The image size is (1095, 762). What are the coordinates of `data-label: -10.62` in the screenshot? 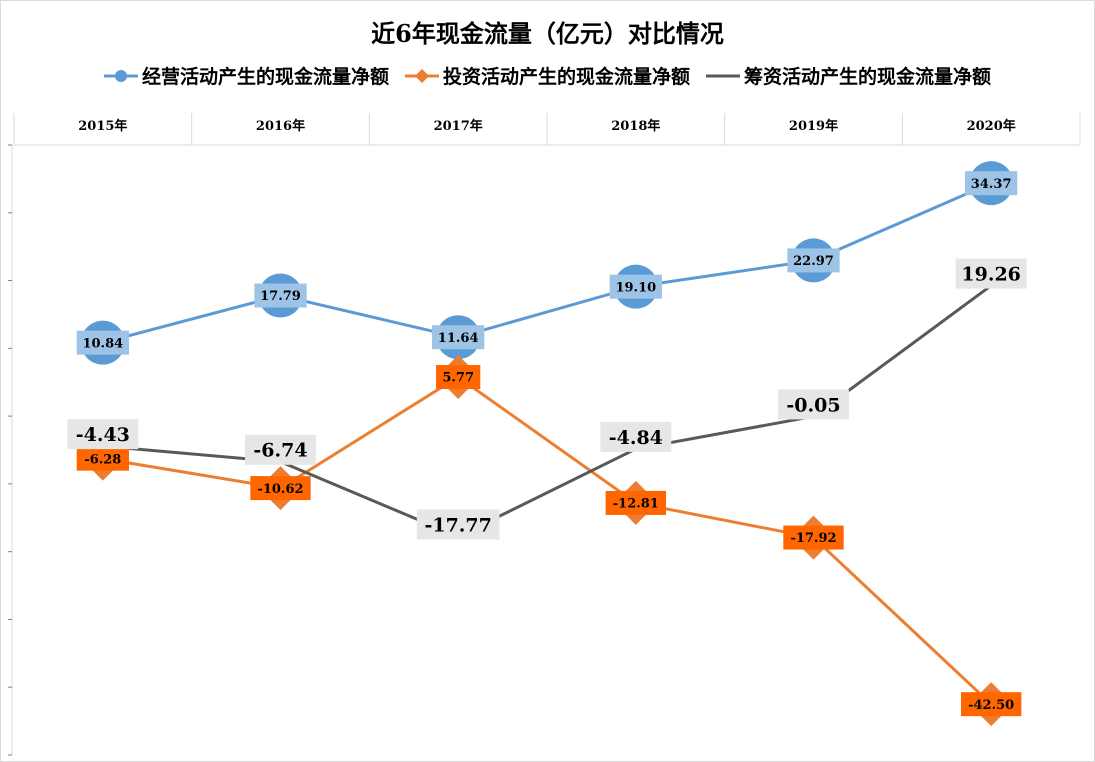 It's located at (280, 489).